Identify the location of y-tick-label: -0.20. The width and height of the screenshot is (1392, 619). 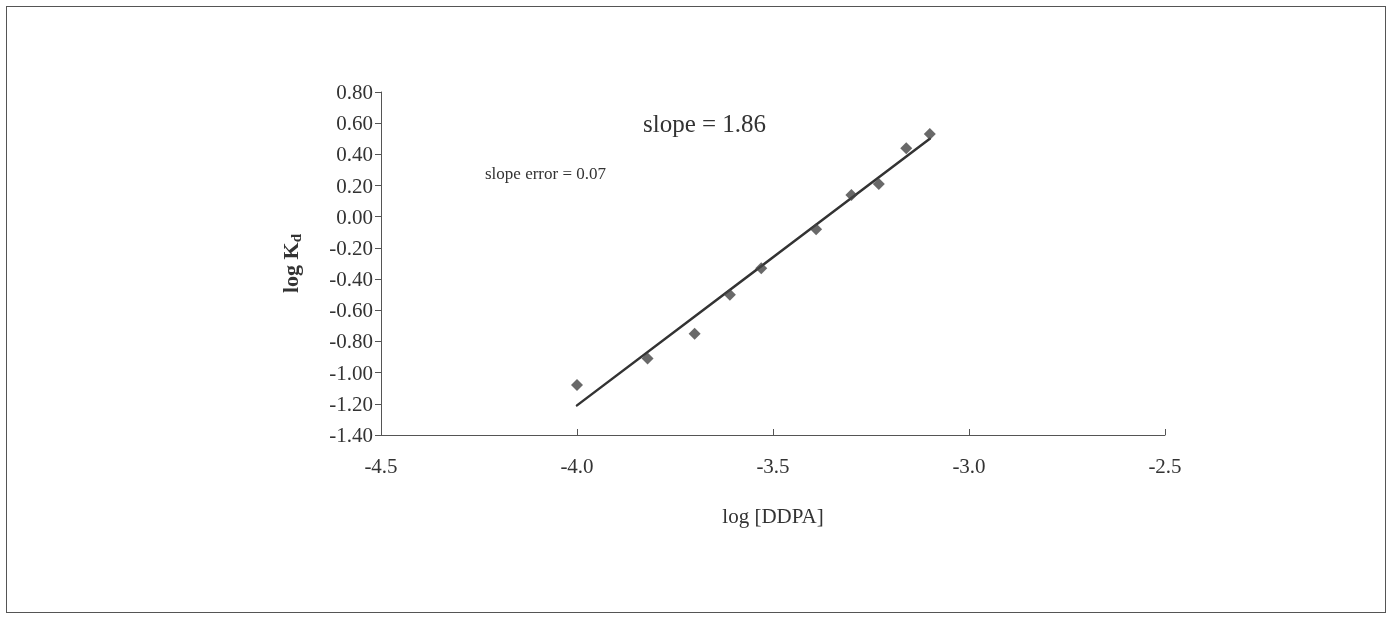
(351, 247).